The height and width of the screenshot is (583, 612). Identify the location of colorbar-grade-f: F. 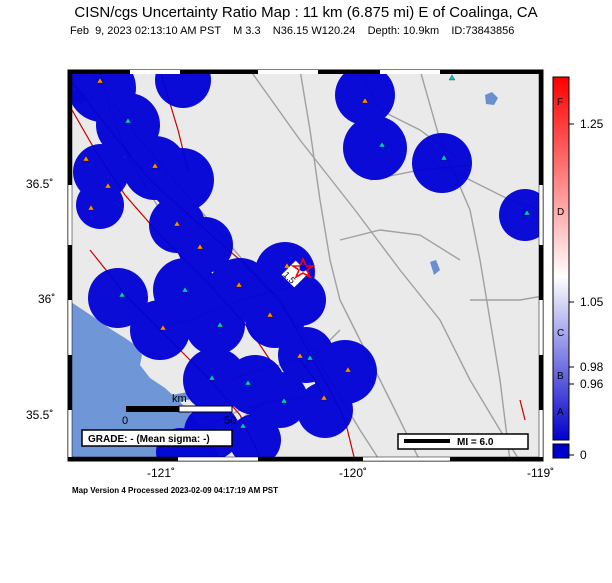
(560, 102).